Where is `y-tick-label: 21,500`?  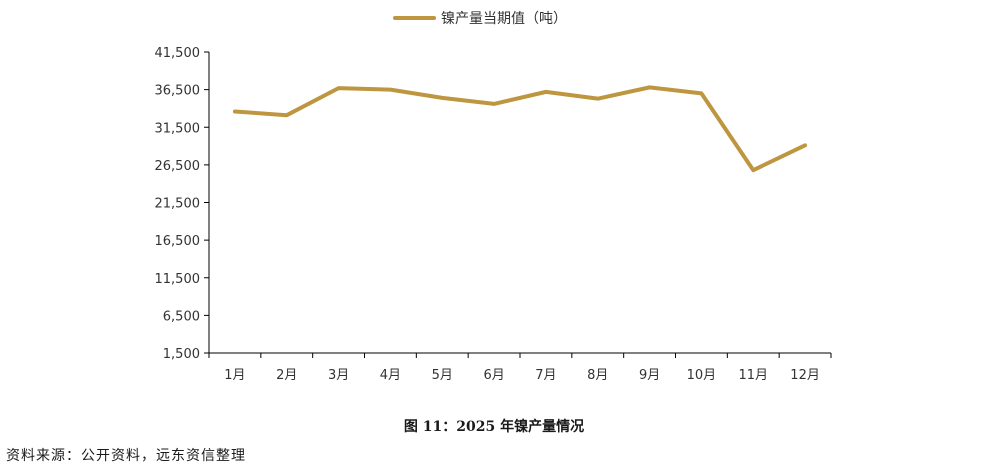
y-tick-label: 21,500 is located at coordinates (178, 204).